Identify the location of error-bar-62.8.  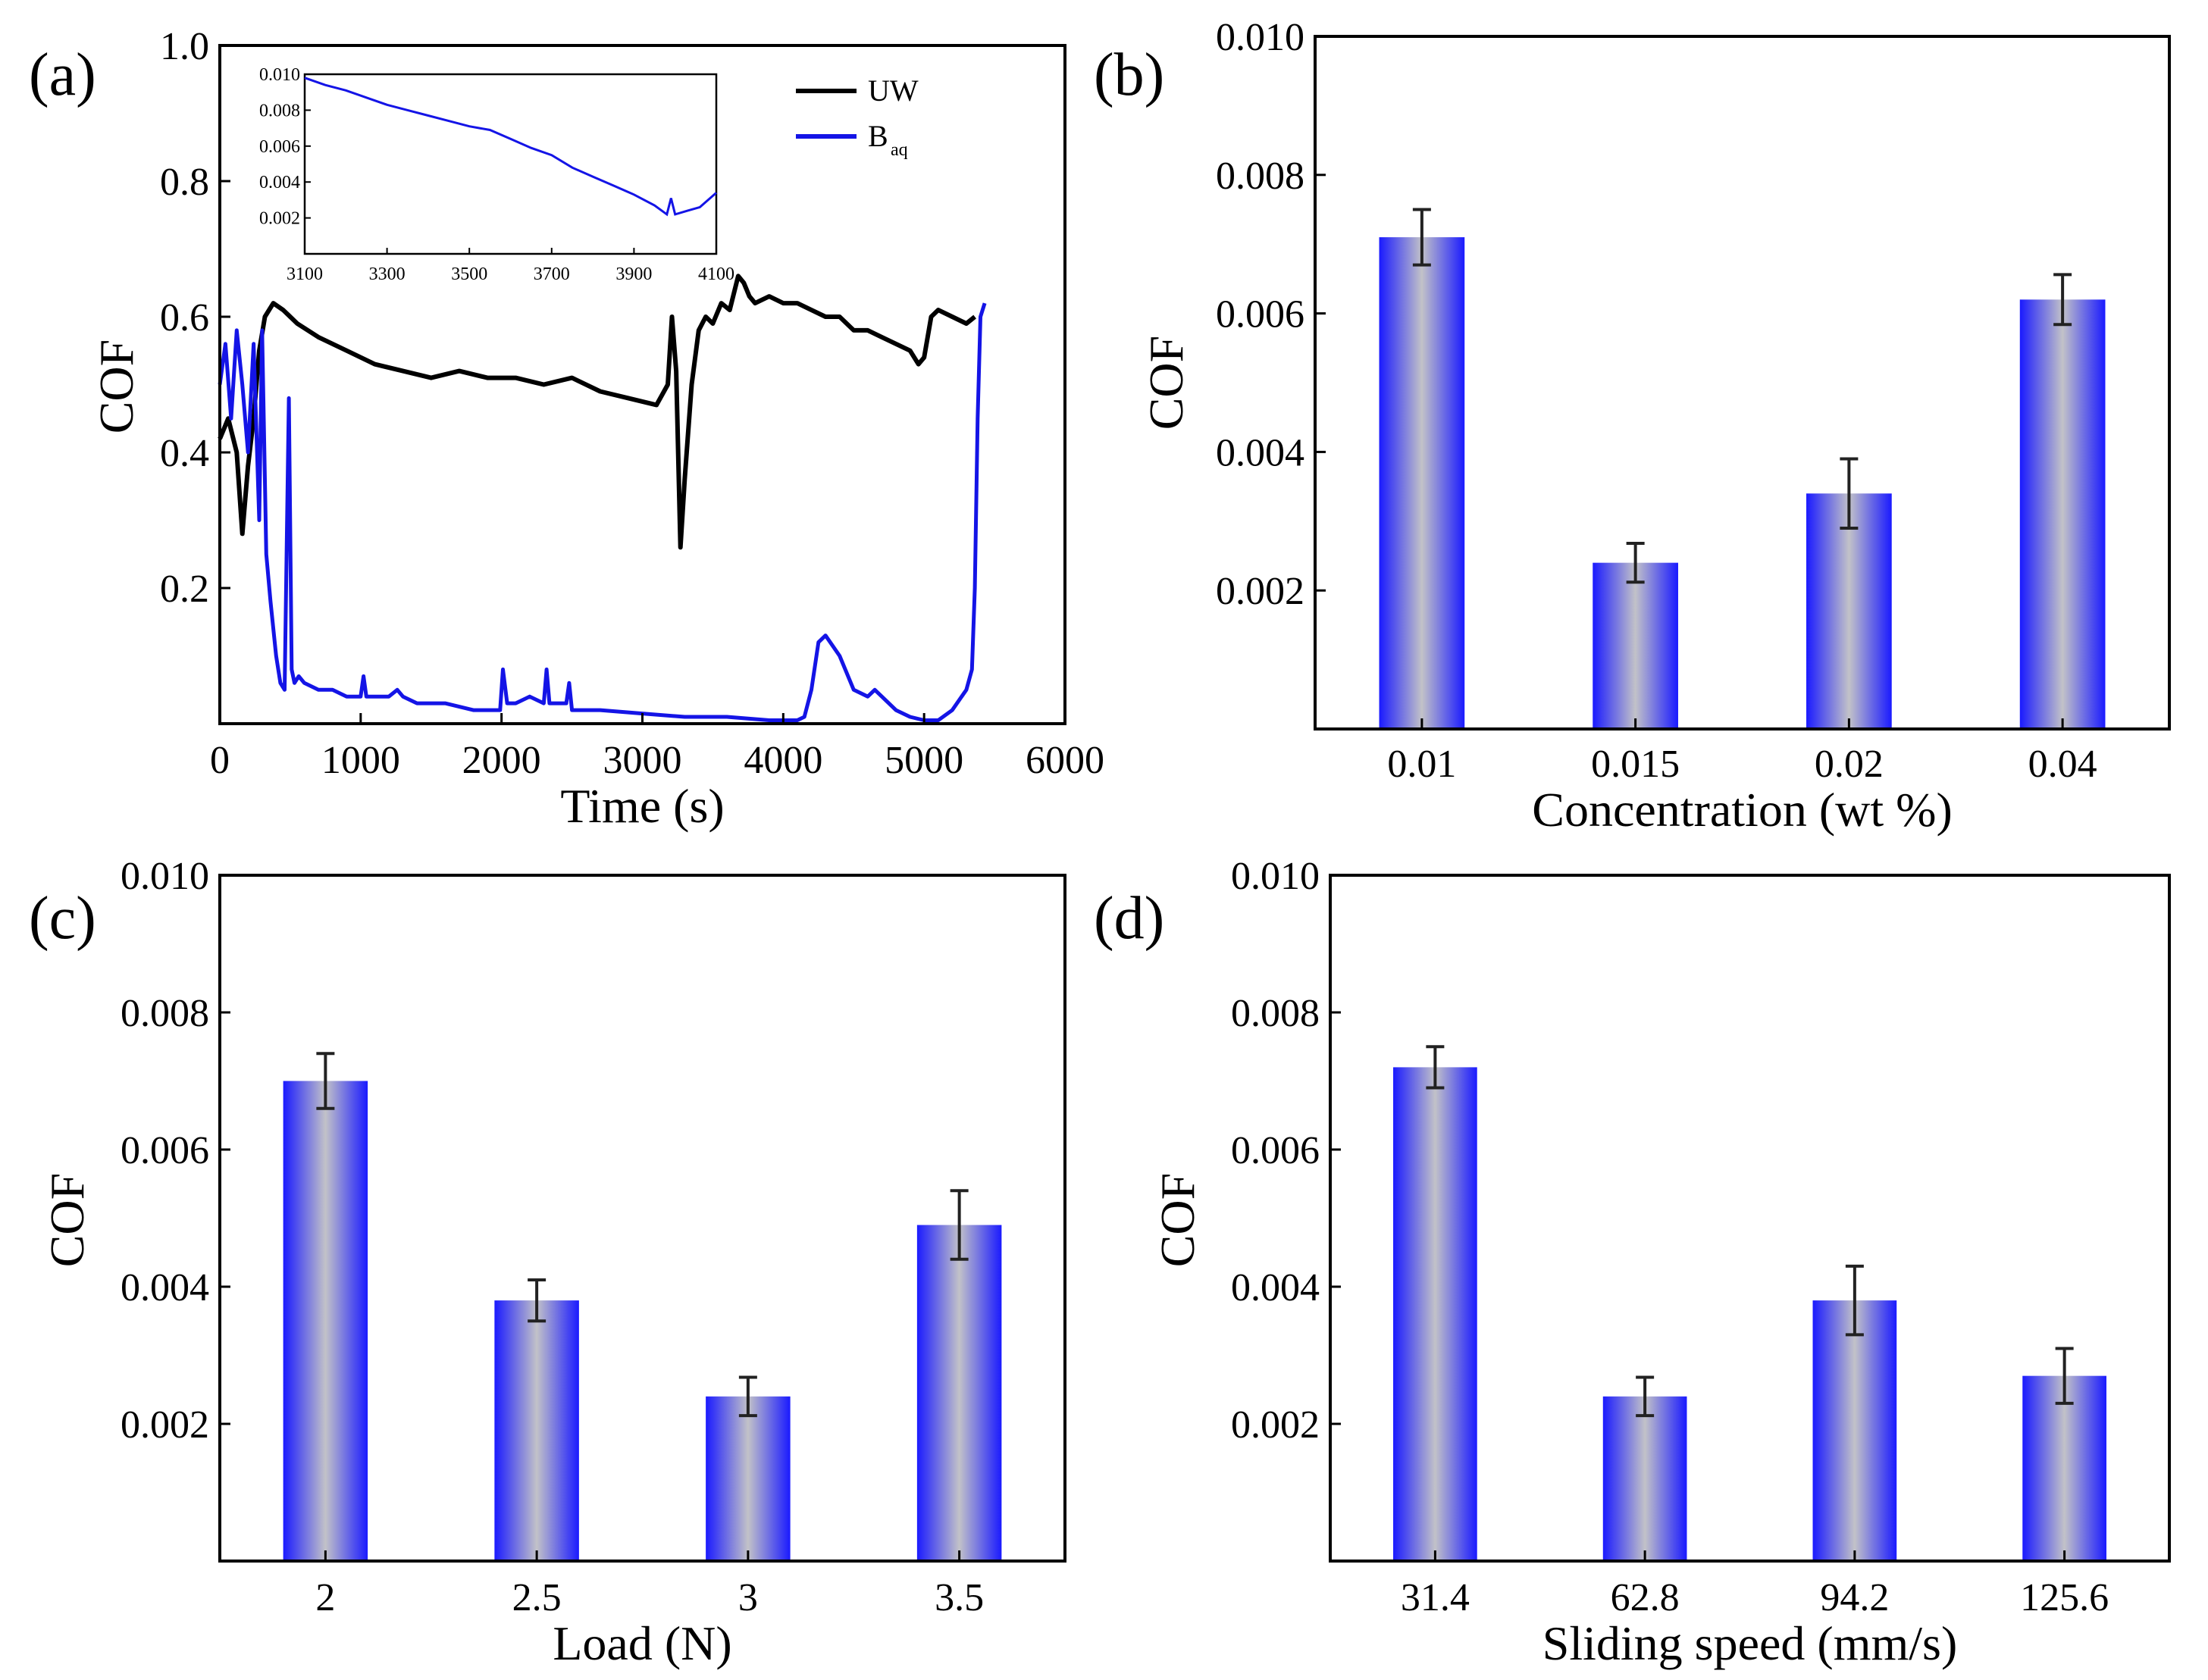
(1646, 1396).